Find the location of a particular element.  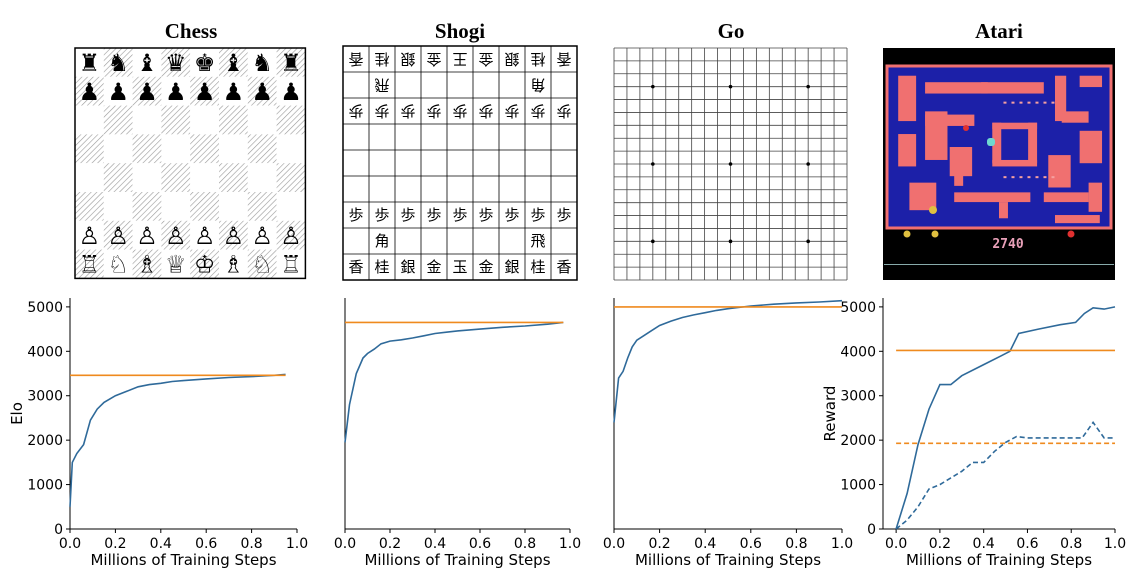

chess-piece: ♘ is located at coordinates (262, 265).